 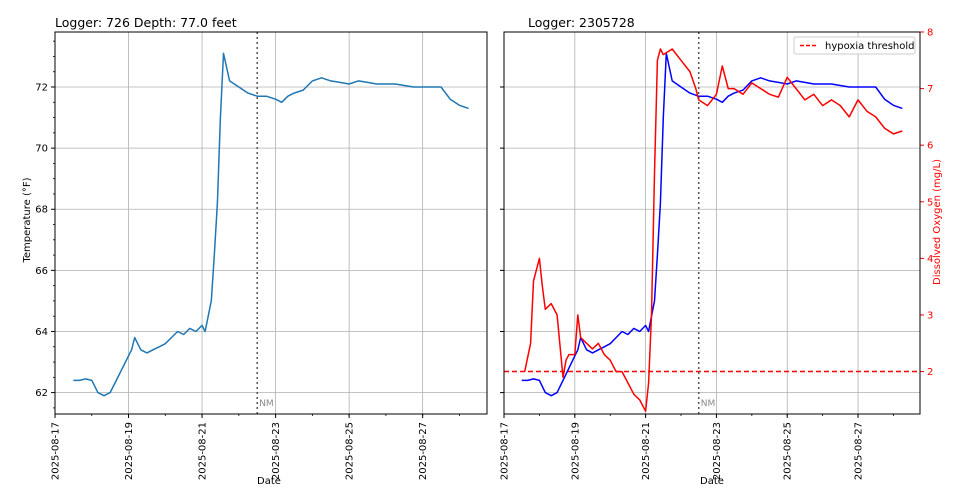 What do you see at coordinates (870, 46) in the screenshot?
I see `legend-hypoxia-label: hypoxia threshold` at bounding box center [870, 46].